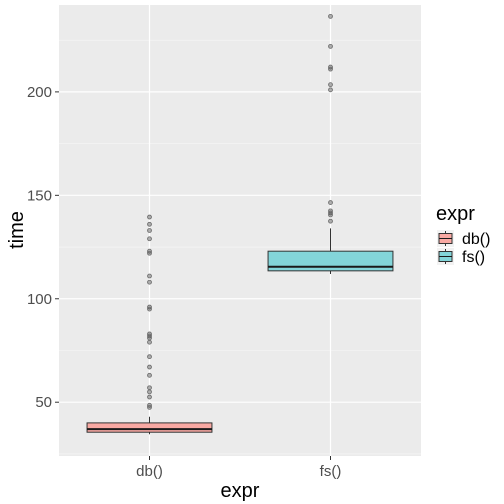 This screenshot has height=504, width=504. What do you see at coordinates (39, 92) in the screenshot?
I see `y-tick-label: 200` at bounding box center [39, 92].